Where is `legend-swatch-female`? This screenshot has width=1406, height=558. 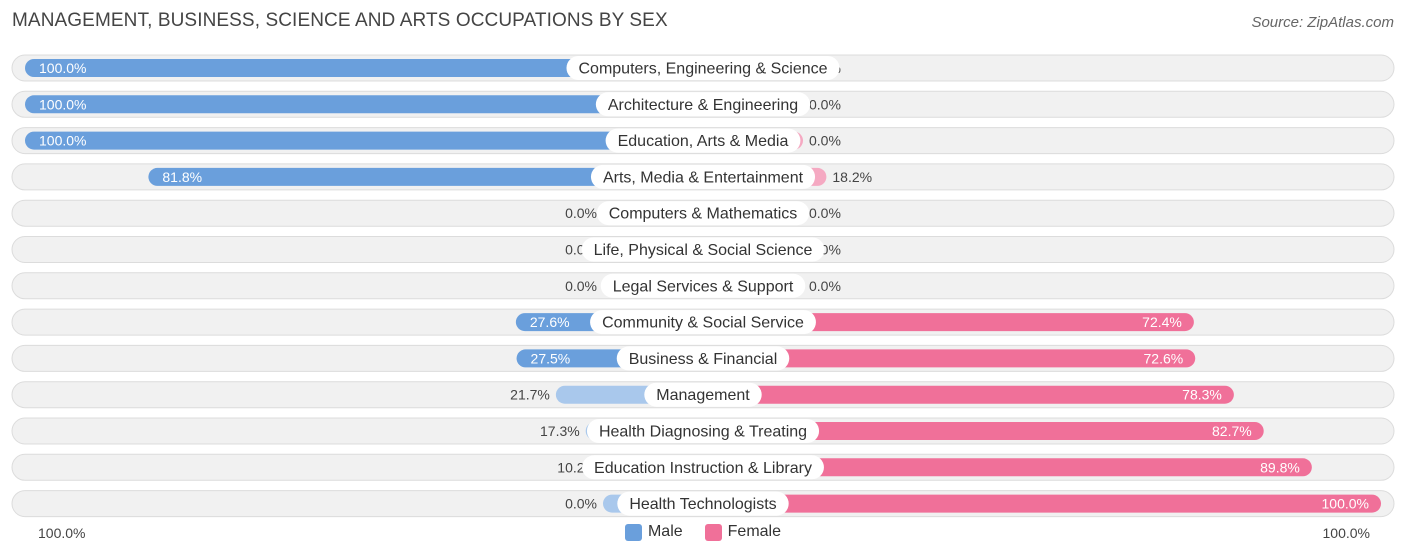
legend-swatch-female is located at coordinates (713, 532).